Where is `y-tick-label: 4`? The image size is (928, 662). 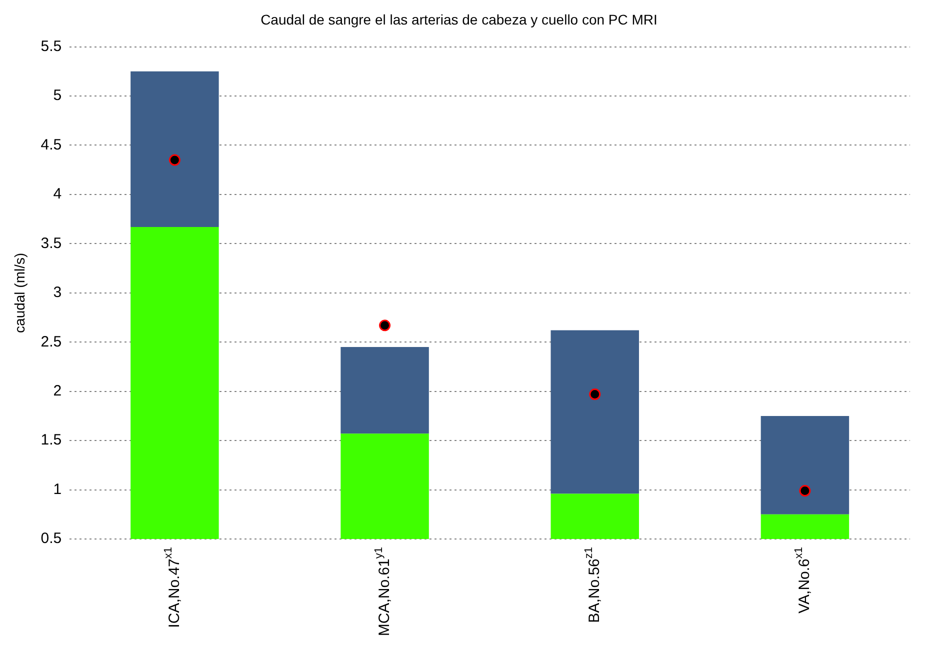
y-tick-label: 4 is located at coordinates (57, 194).